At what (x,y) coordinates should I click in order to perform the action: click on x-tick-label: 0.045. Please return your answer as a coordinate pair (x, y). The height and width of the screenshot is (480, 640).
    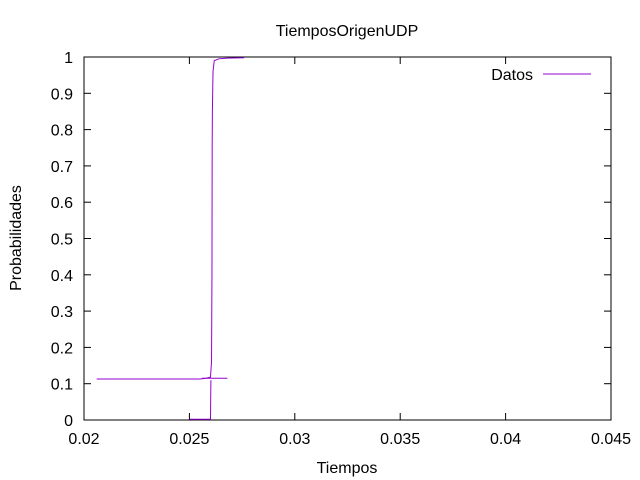
    Looking at the image, I should click on (611, 439).